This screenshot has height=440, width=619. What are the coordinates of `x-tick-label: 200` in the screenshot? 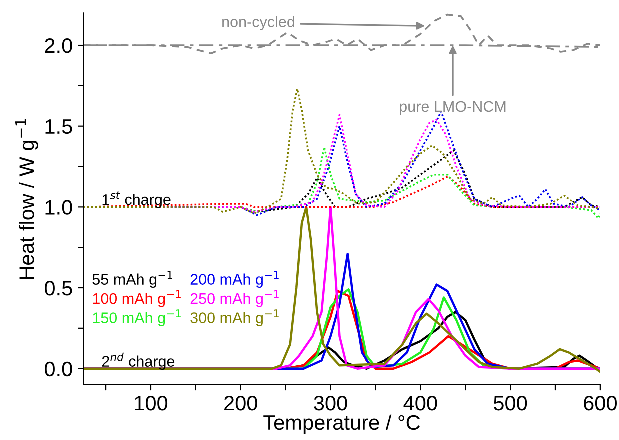 It's located at (241, 403).